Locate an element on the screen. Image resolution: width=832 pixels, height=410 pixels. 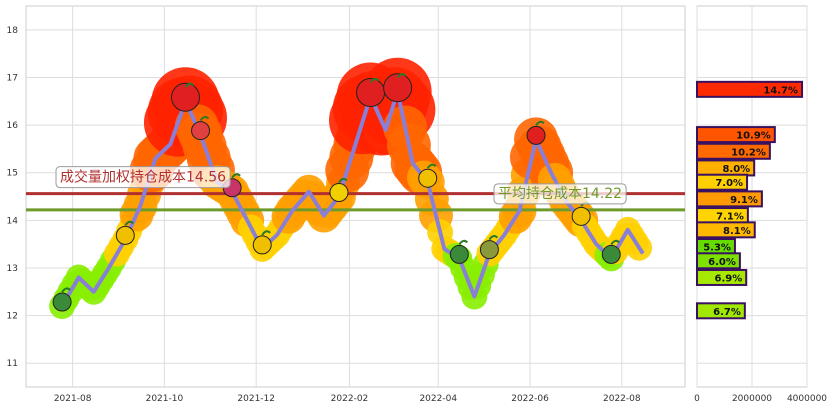
volume-bar-label: 8.0% is located at coordinates (736, 169).